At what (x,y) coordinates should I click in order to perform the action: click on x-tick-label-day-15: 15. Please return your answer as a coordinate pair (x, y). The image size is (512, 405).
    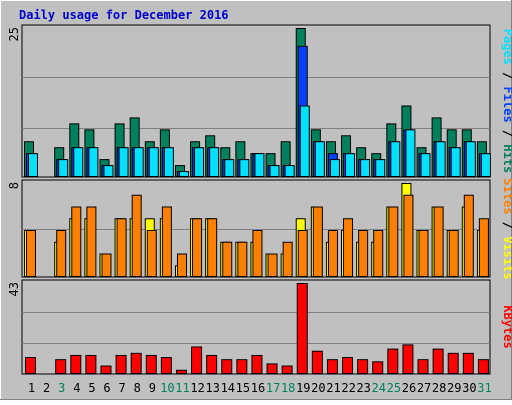
    Looking at the image, I should click on (243, 388).